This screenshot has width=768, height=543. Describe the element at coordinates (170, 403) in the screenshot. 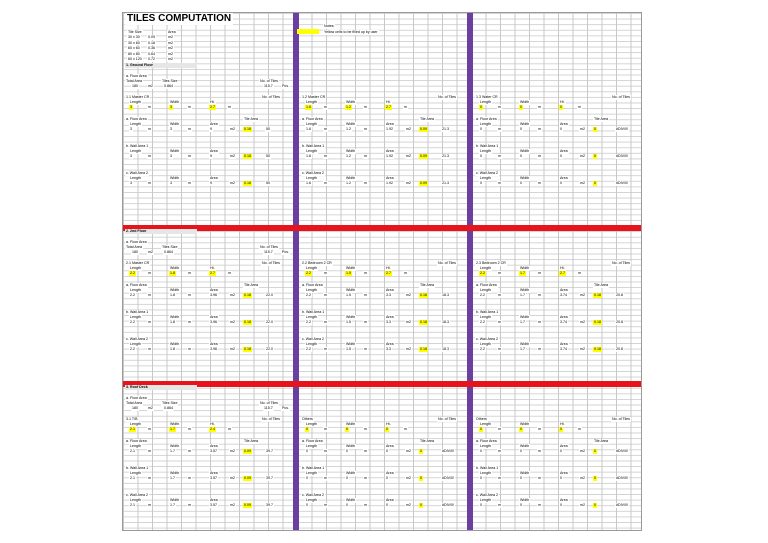

I see `tiles-size-header: Tiles Size` at that location.